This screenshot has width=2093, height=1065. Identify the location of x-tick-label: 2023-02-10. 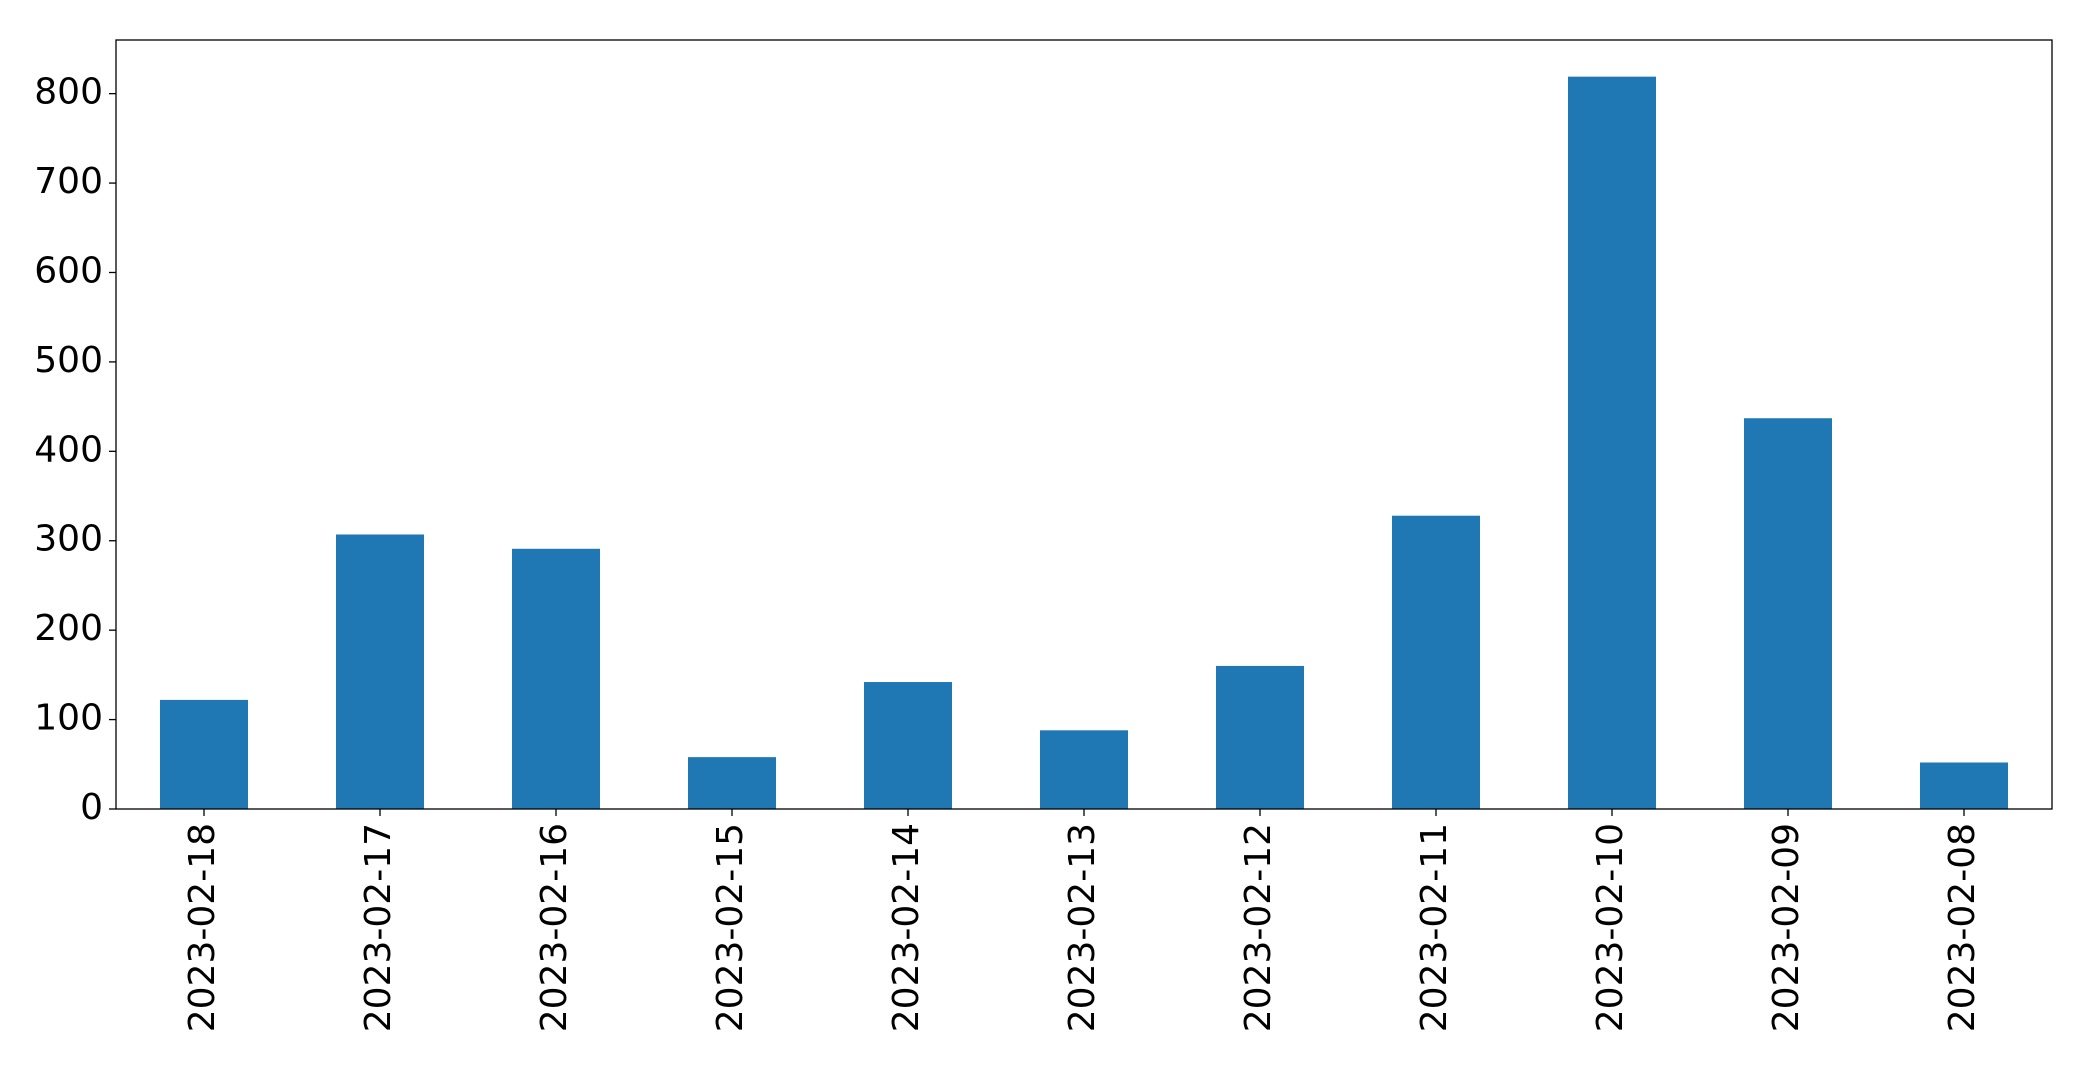
(1610, 927).